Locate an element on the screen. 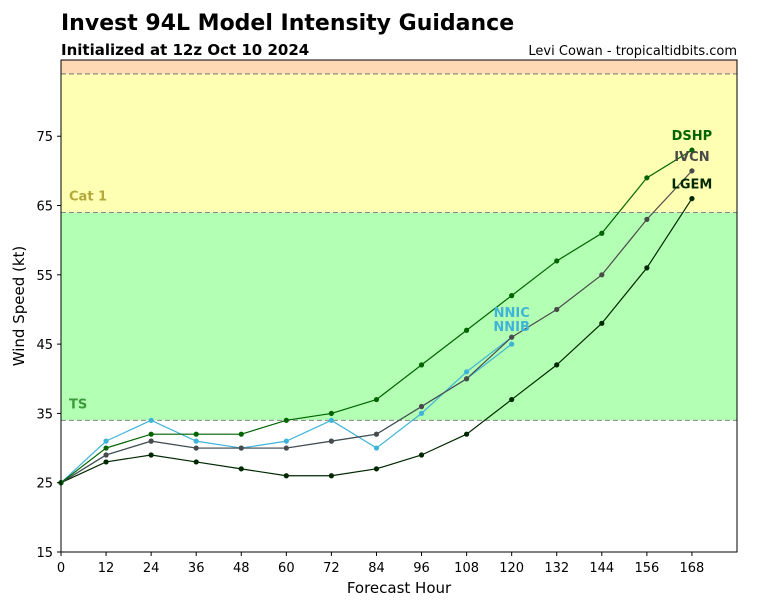 The width and height of the screenshot is (768, 600). x-tick-label: 60 is located at coordinates (286, 568).